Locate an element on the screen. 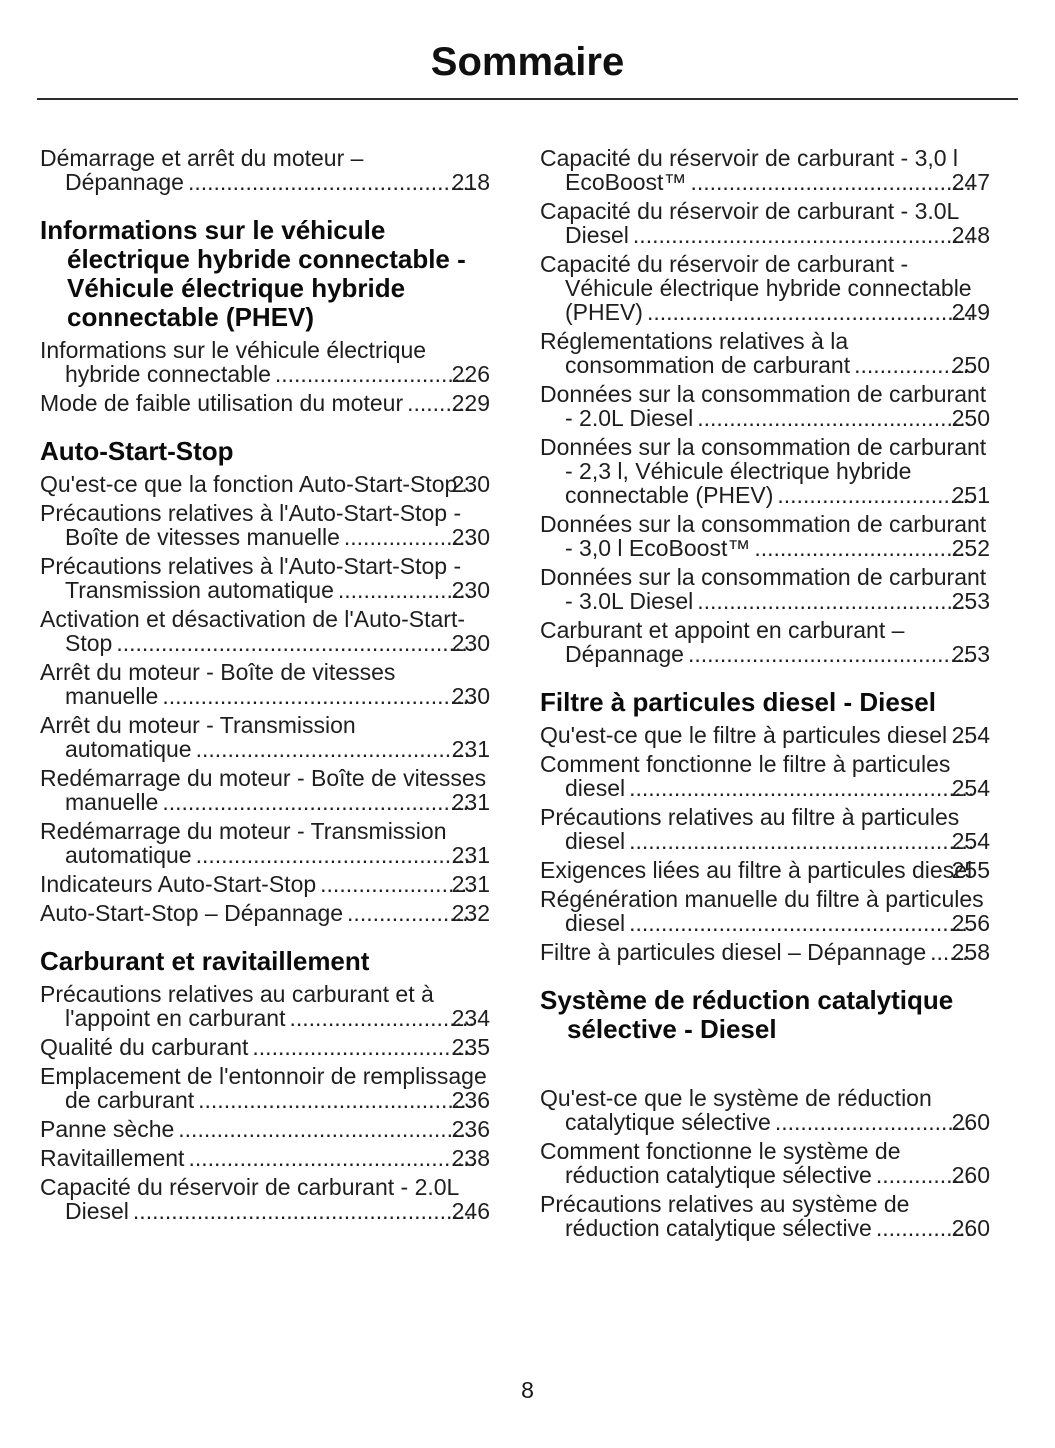  entry-page-number: 232 is located at coordinates (470, 913).